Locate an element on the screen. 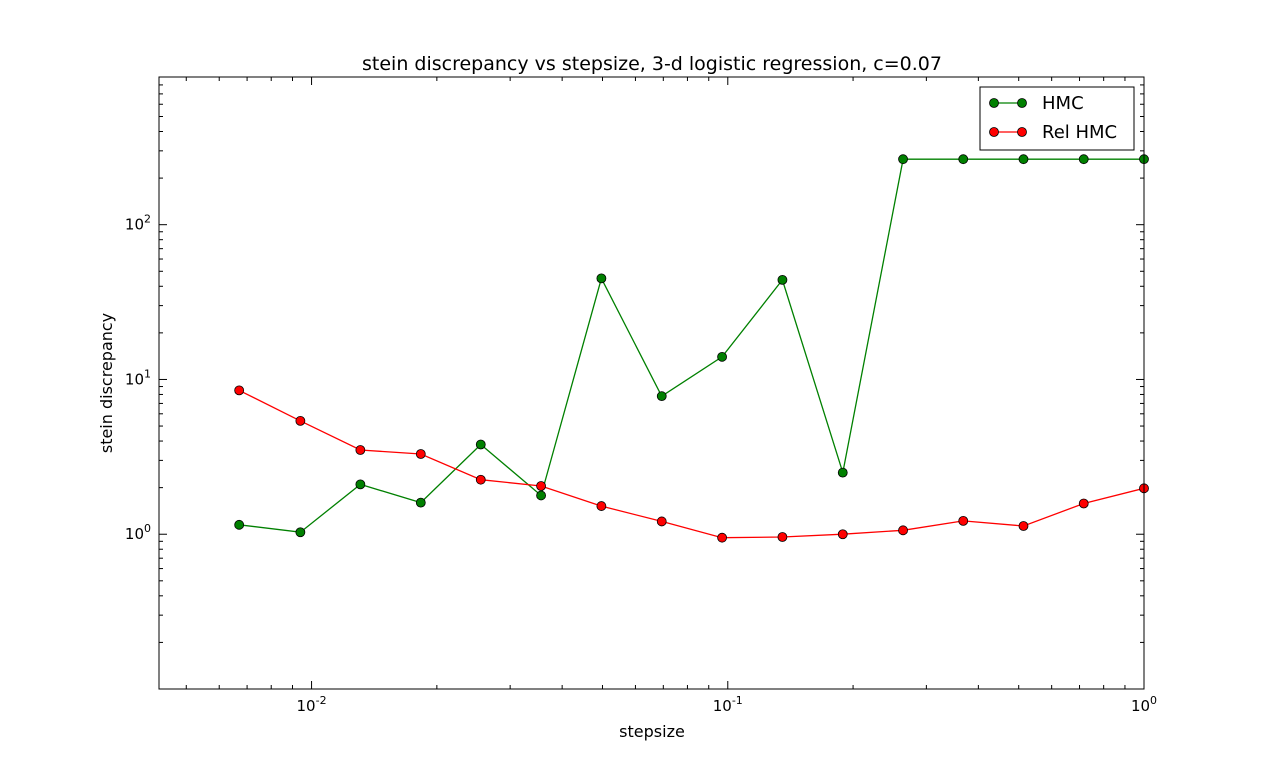  legend-label-rel-hmc: Rel HMC is located at coordinates (1079, 132).